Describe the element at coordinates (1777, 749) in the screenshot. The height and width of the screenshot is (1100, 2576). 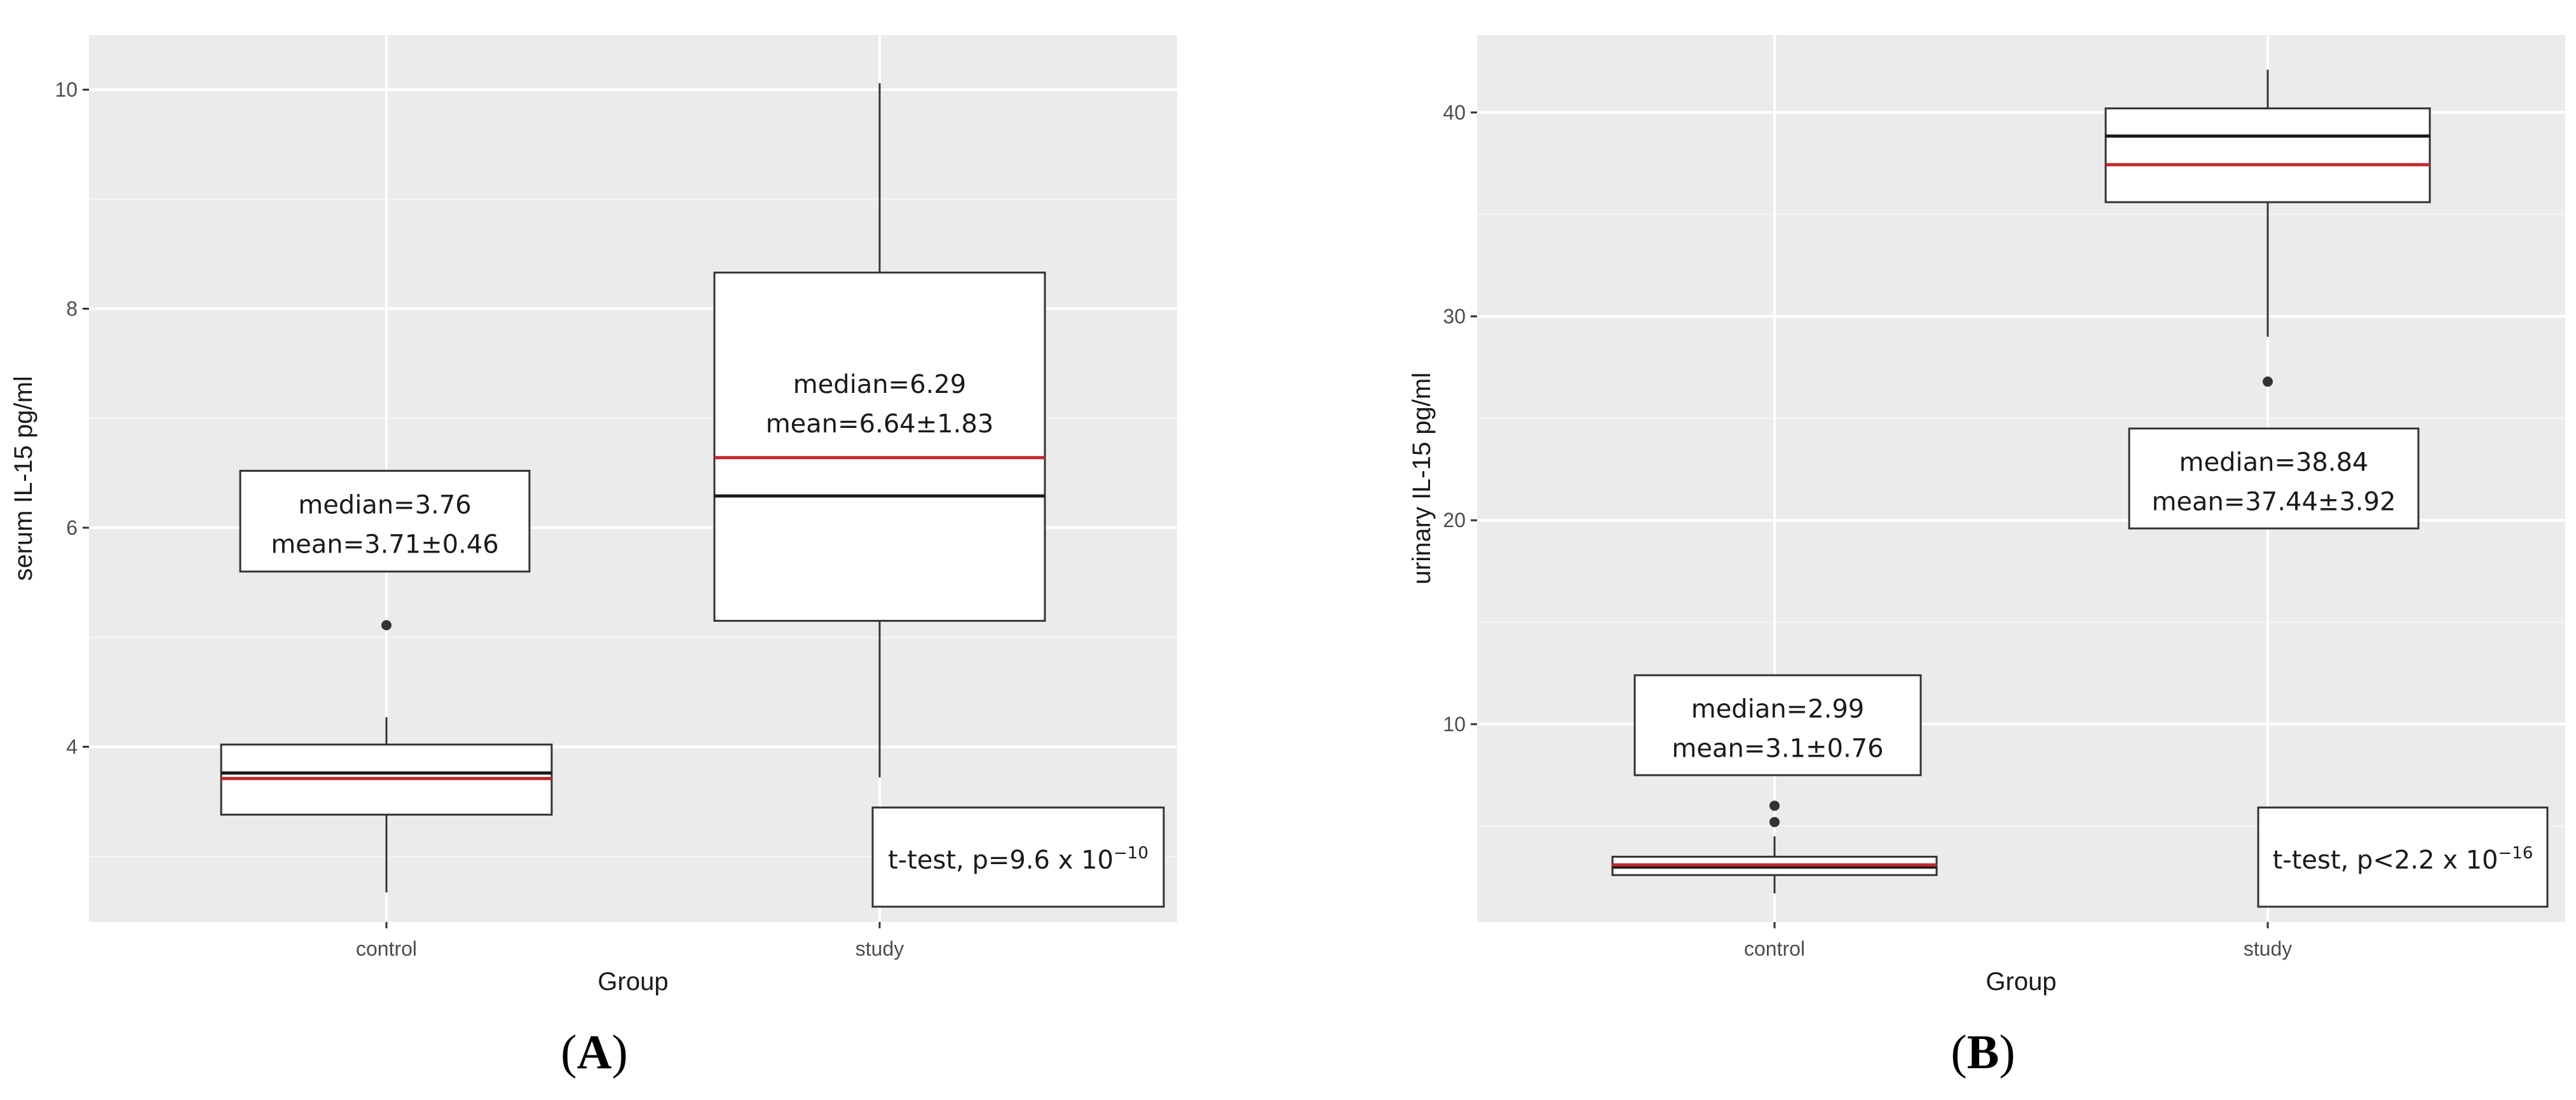
I see `annotation-mean: mean=3.1±0.76` at that location.